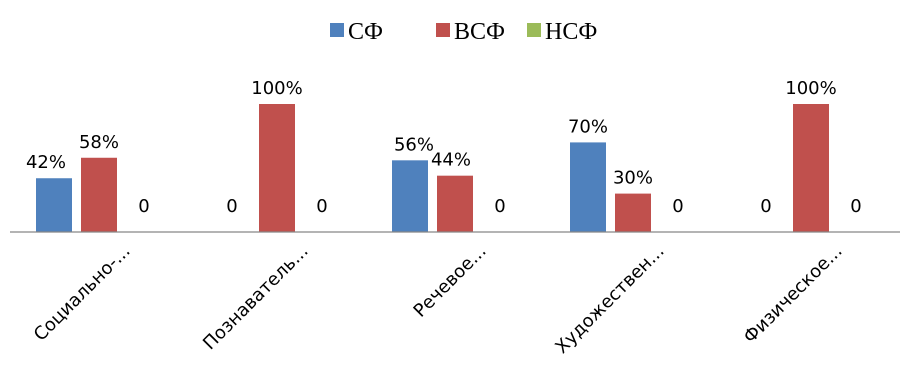  I want to click on data-label-2-1: 58%, so click(99, 142).